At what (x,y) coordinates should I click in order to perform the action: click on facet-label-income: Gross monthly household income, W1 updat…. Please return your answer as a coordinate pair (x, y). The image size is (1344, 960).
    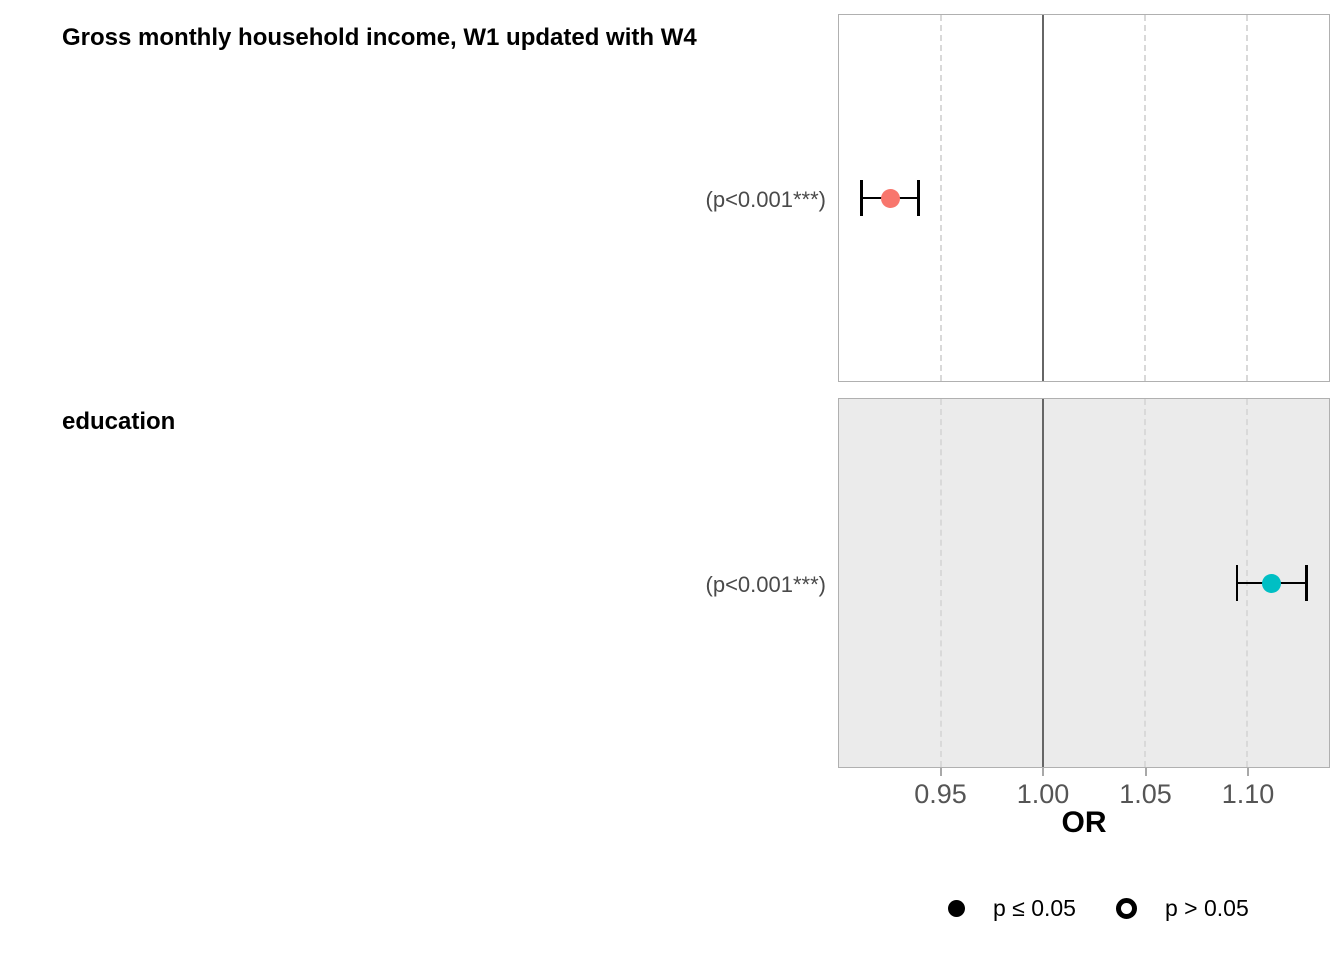
    Looking at the image, I should click on (379, 37).